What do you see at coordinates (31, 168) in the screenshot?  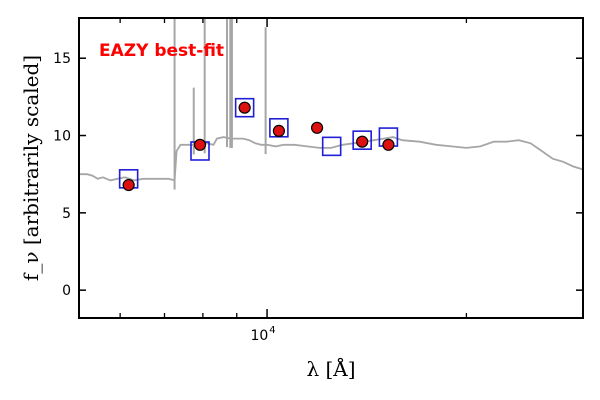 I see `y-axis-label: f_ν [arbitrarily scaled]` at bounding box center [31, 168].